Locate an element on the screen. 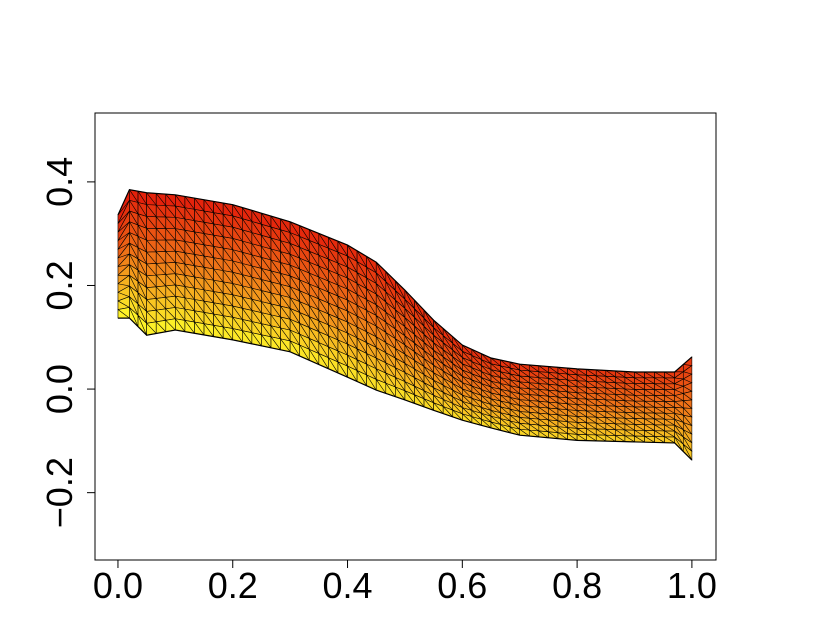 The width and height of the screenshot is (830, 633). x-tick-label: 0.6 is located at coordinates (462, 585).